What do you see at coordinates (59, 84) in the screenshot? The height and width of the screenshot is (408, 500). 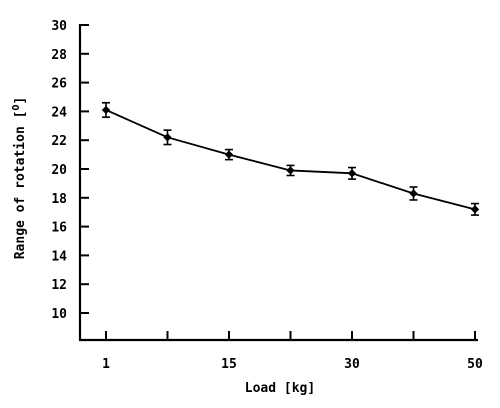 I see `y-tick-label: 26` at bounding box center [59, 84].